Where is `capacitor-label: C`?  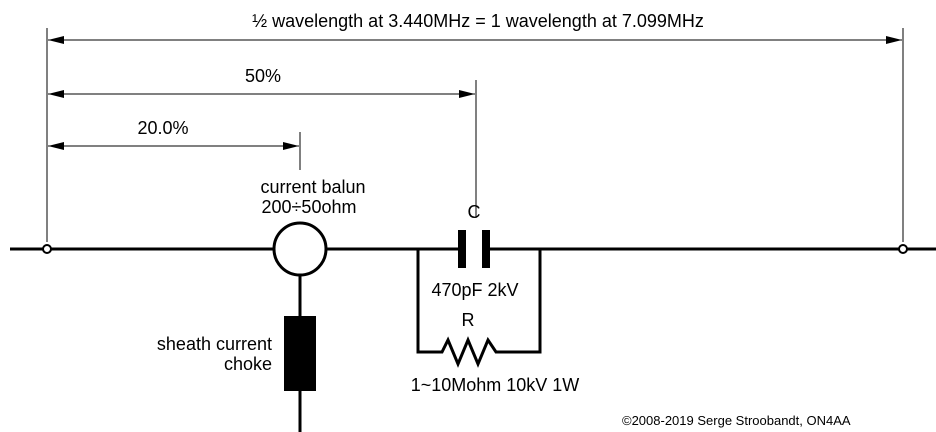
capacitor-label: C is located at coordinates (474, 212).